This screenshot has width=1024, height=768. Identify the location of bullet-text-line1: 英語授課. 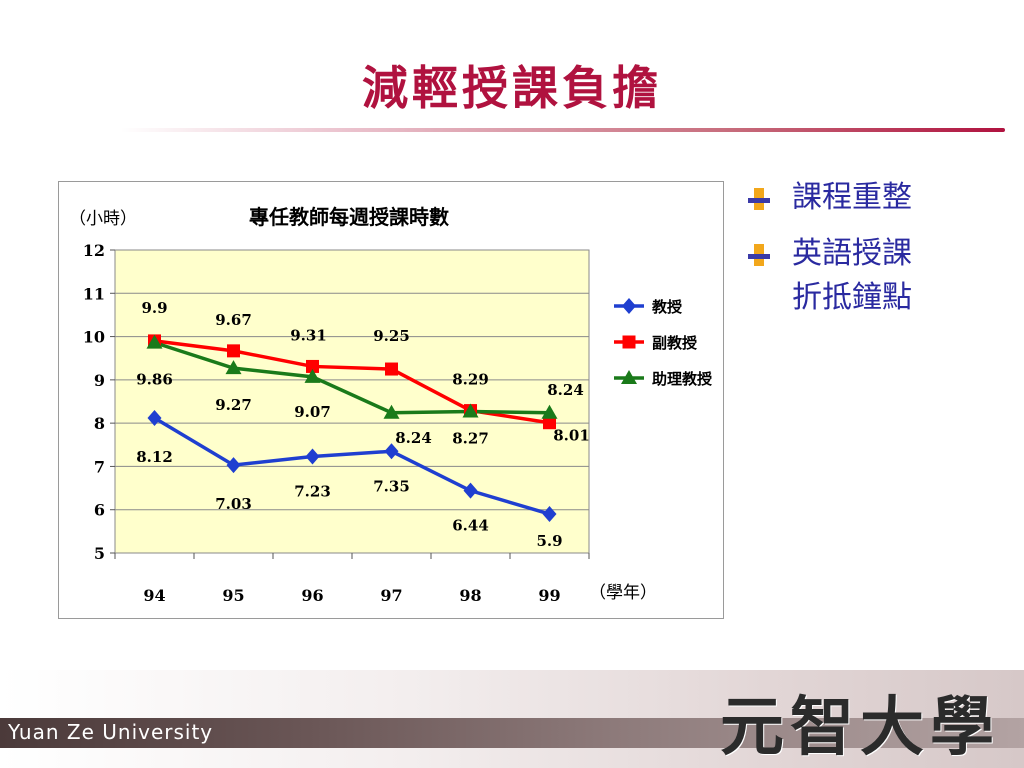
(852, 253).